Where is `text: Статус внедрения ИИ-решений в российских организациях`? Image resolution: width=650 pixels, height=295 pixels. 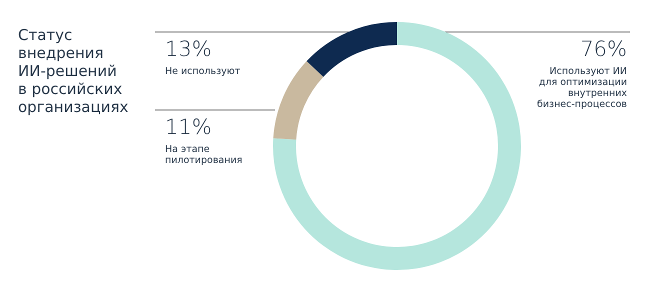
text: Статус внедрения ИИ-решений в российских организациях is located at coordinates (73, 71).